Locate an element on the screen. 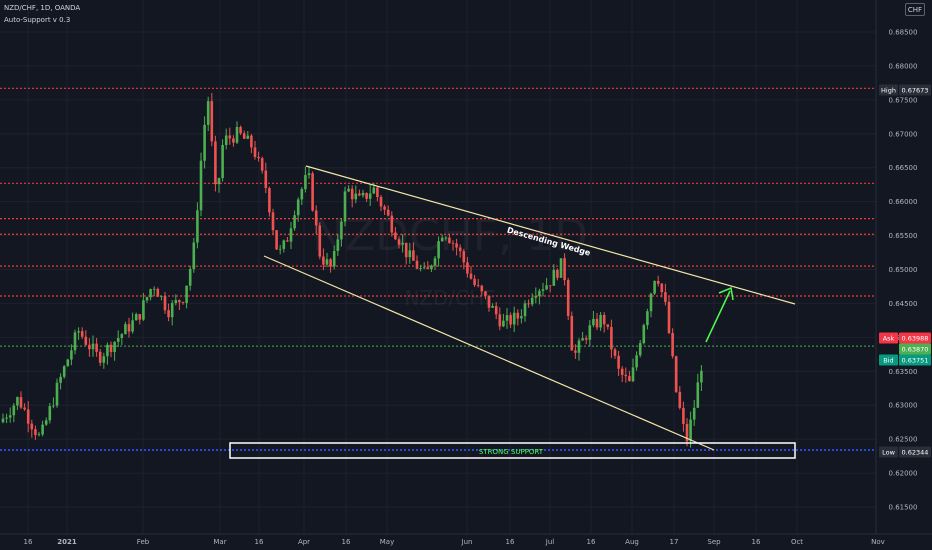 Image resolution: width=932 pixels, height=550 pixels. currency-button: CHF is located at coordinates (915, 9).